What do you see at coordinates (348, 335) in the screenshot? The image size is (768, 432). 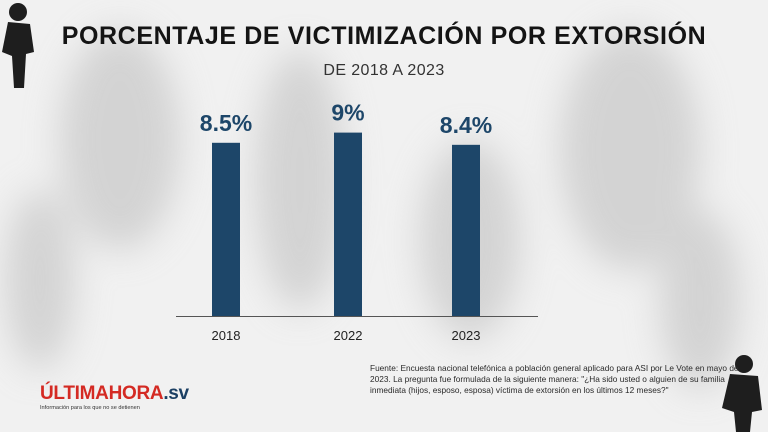 I see `x-tick-label-2022: 2022` at bounding box center [348, 335].